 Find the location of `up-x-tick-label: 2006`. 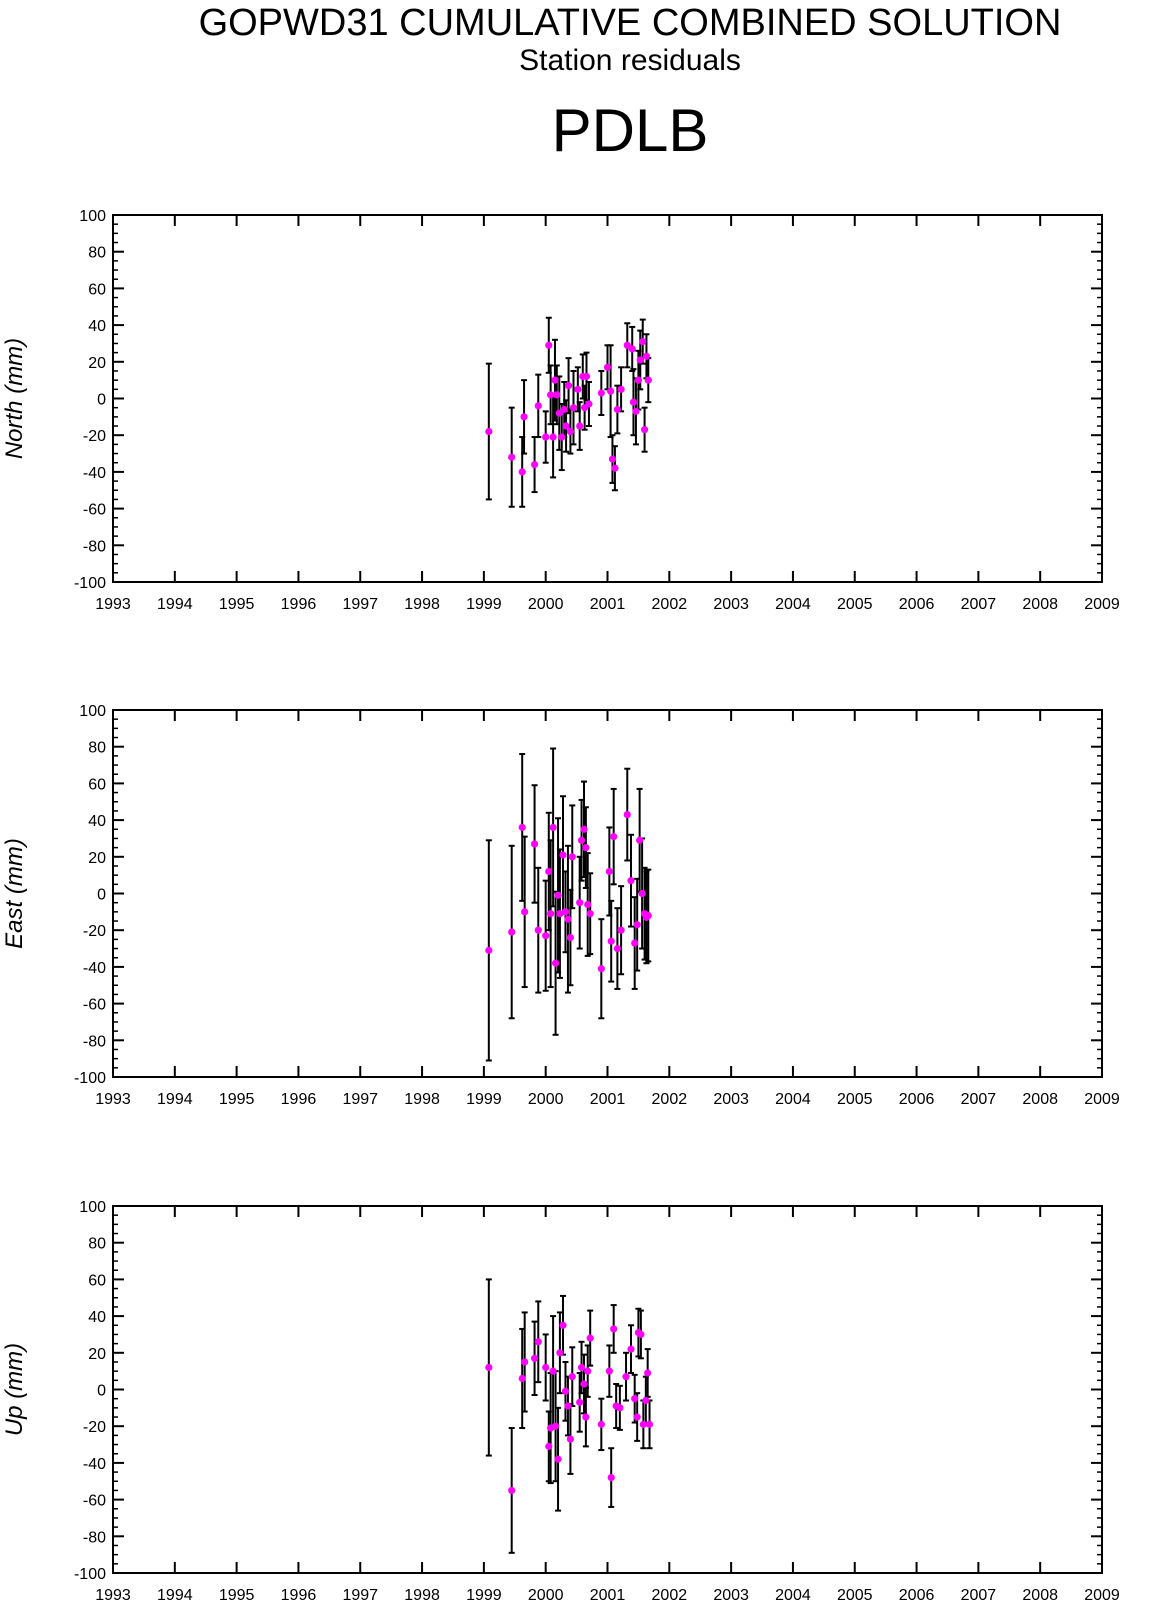

up-x-tick-label: 2006 is located at coordinates (917, 1595).